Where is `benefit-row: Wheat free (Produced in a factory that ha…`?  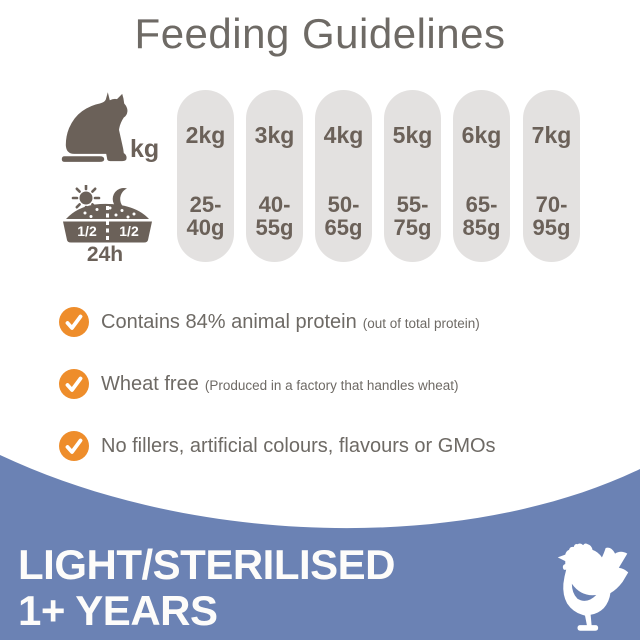 benefit-row: Wheat free (Produced in a factory that ha… is located at coordinates (258, 384).